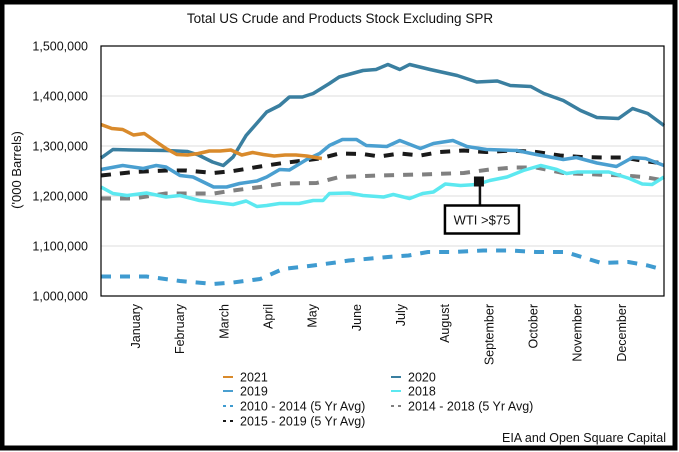  What do you see at coordinates (489, 334) in the screenshot?
I see `x-tick-label: September` at bounding box center [489, 334].